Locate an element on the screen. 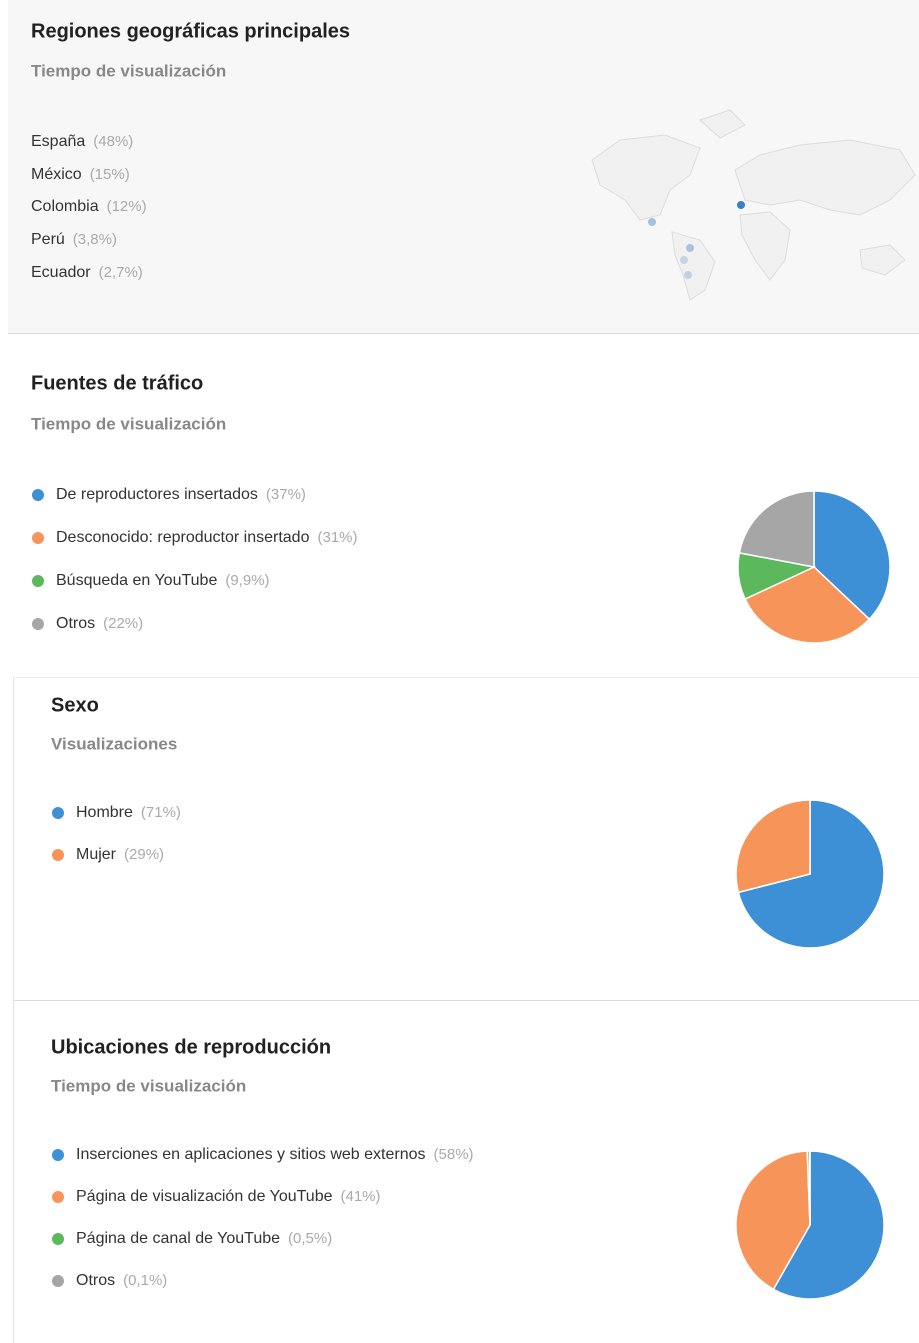 The width and height of the screenshot is (919, 1343). legend-label: Colombia is located at coordinates (65, 206).